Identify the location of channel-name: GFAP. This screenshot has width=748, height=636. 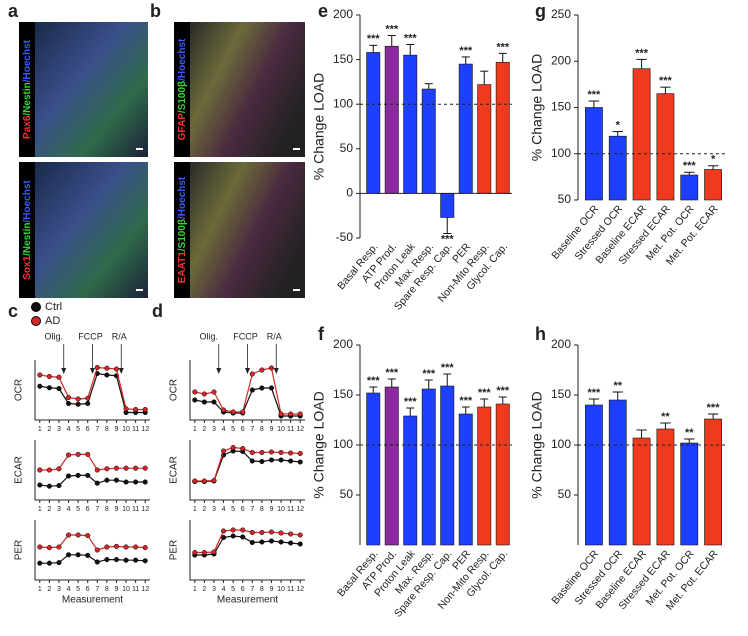
(182, 127).